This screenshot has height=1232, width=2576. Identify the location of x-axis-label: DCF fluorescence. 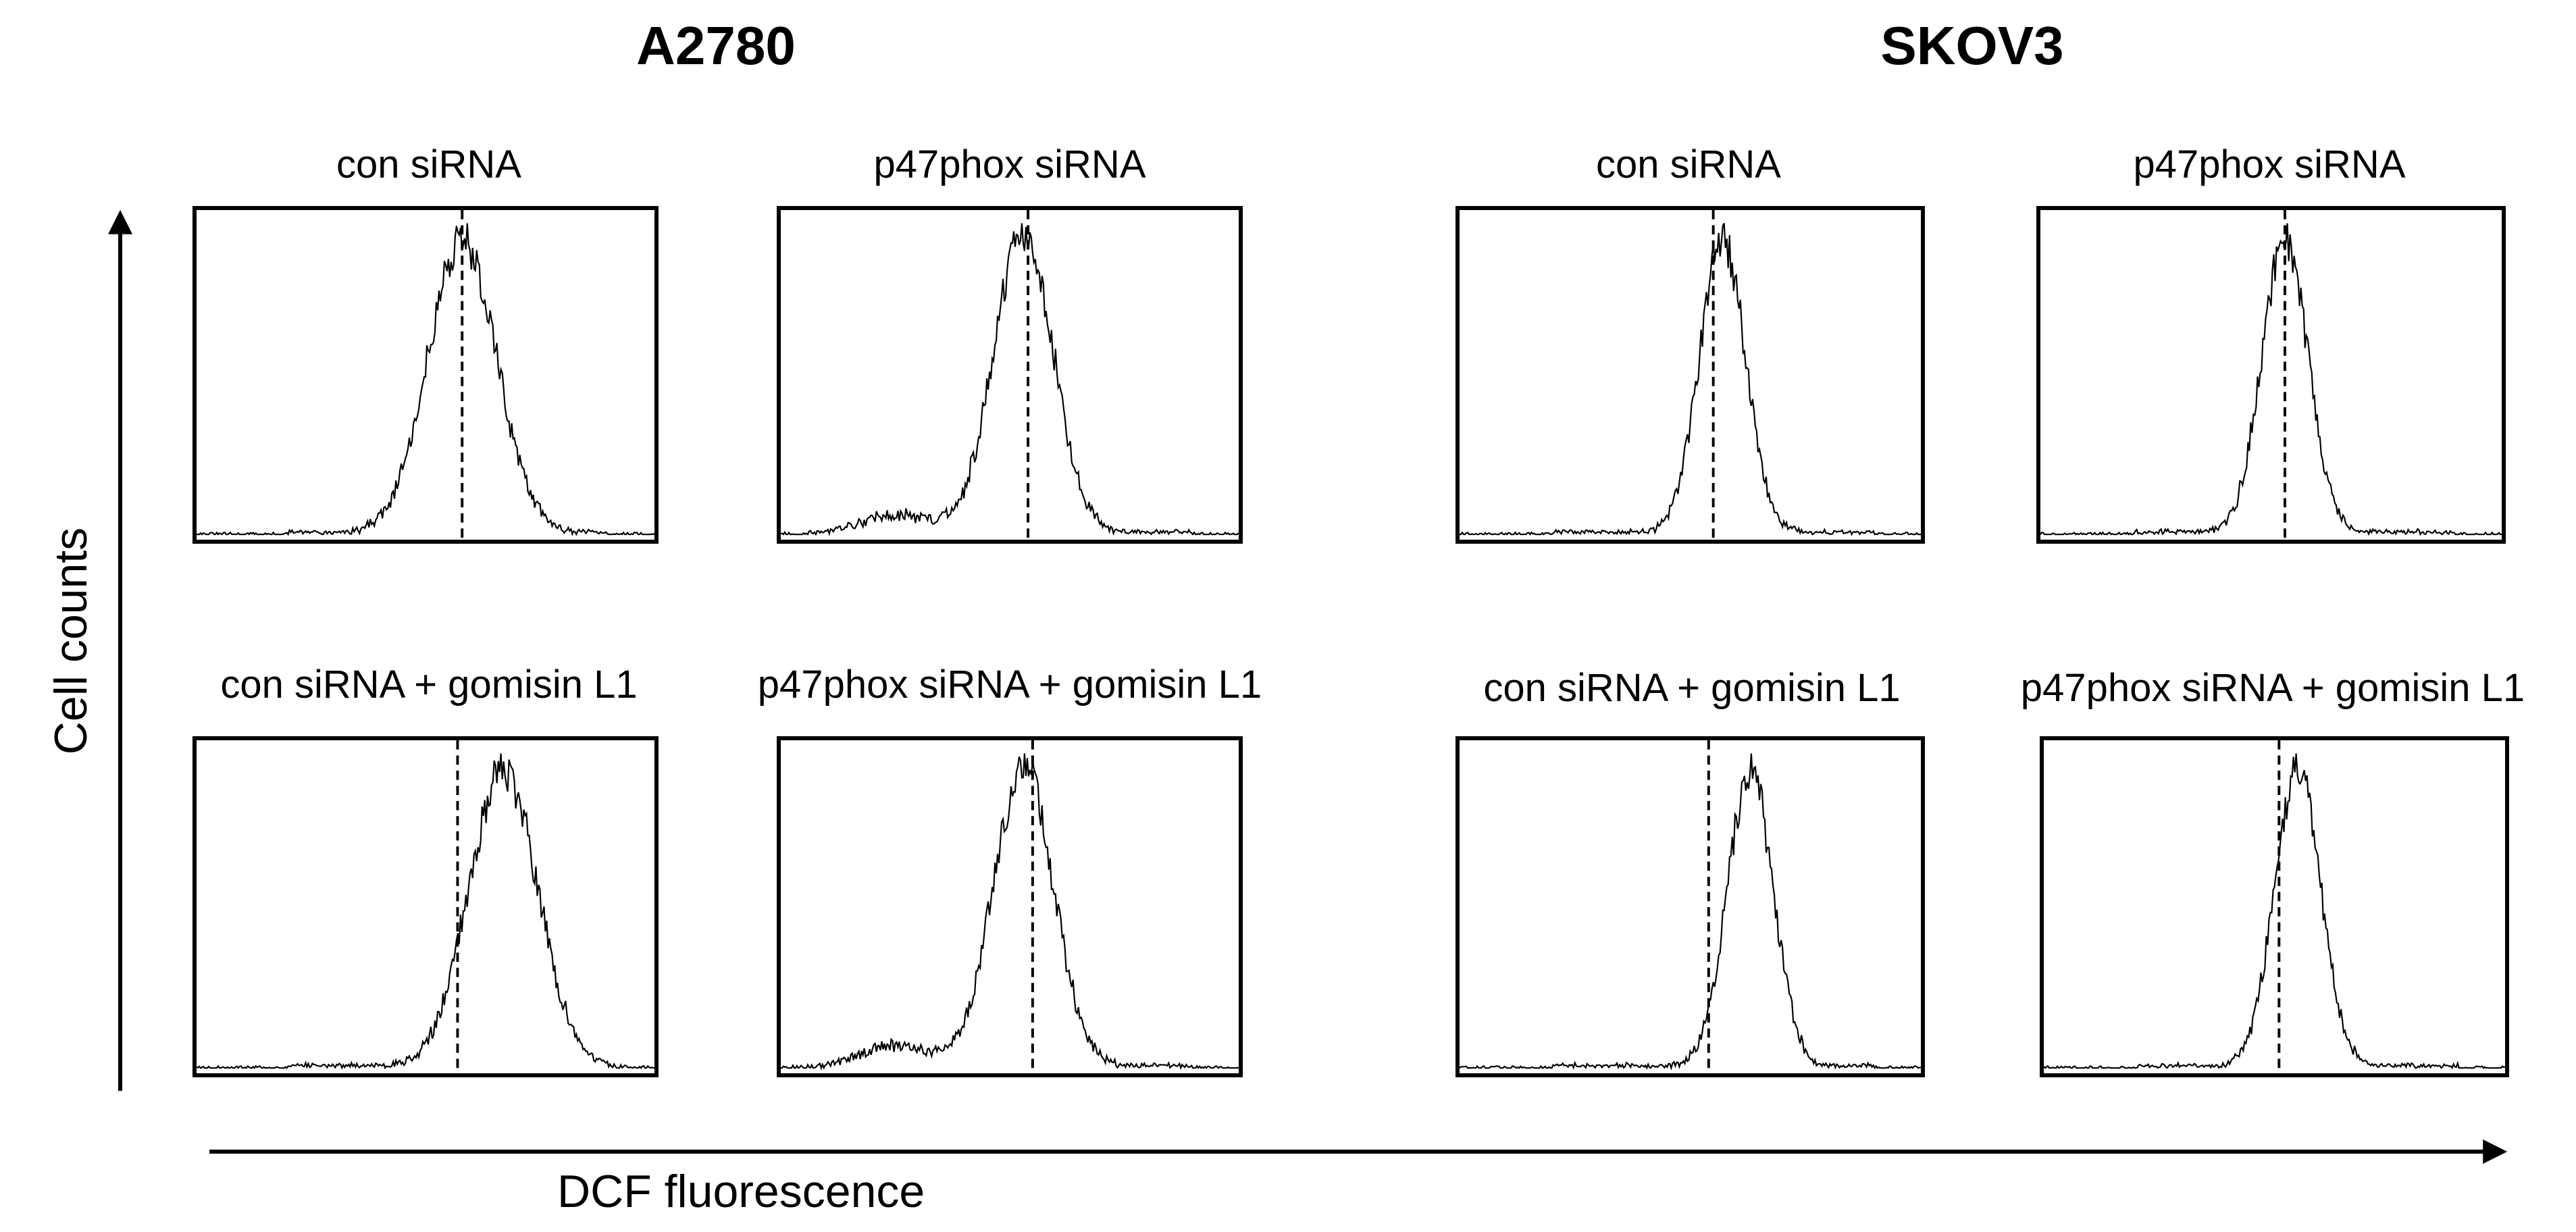
(741, 1191).